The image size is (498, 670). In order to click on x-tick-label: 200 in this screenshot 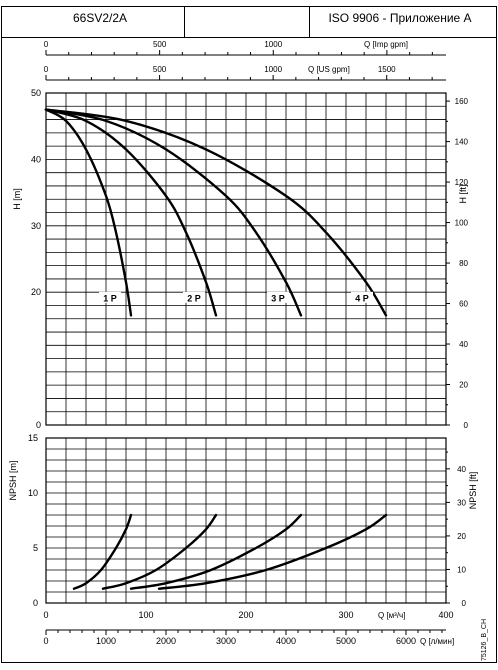, I will do `click(245, 615)`.